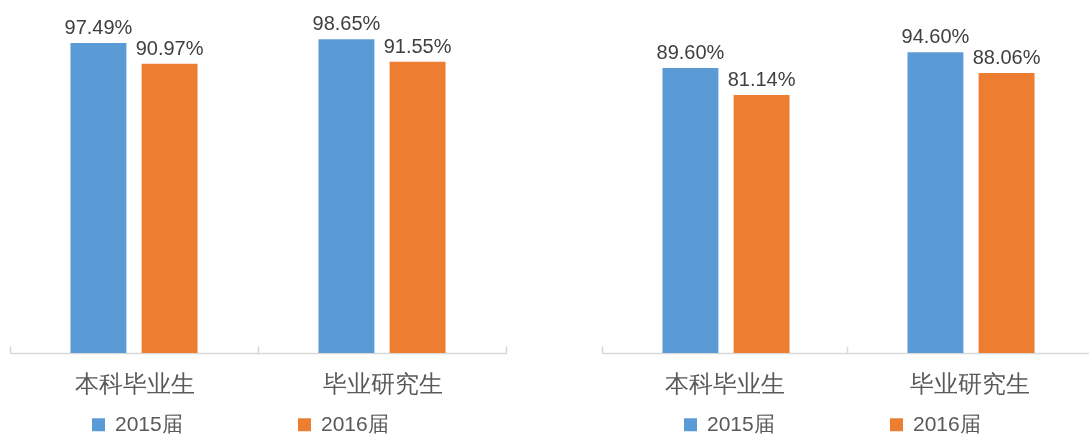  Describe the element at coordinates (1006, 56) in the screenshot. I see `data-label: 88.06%` at that location.